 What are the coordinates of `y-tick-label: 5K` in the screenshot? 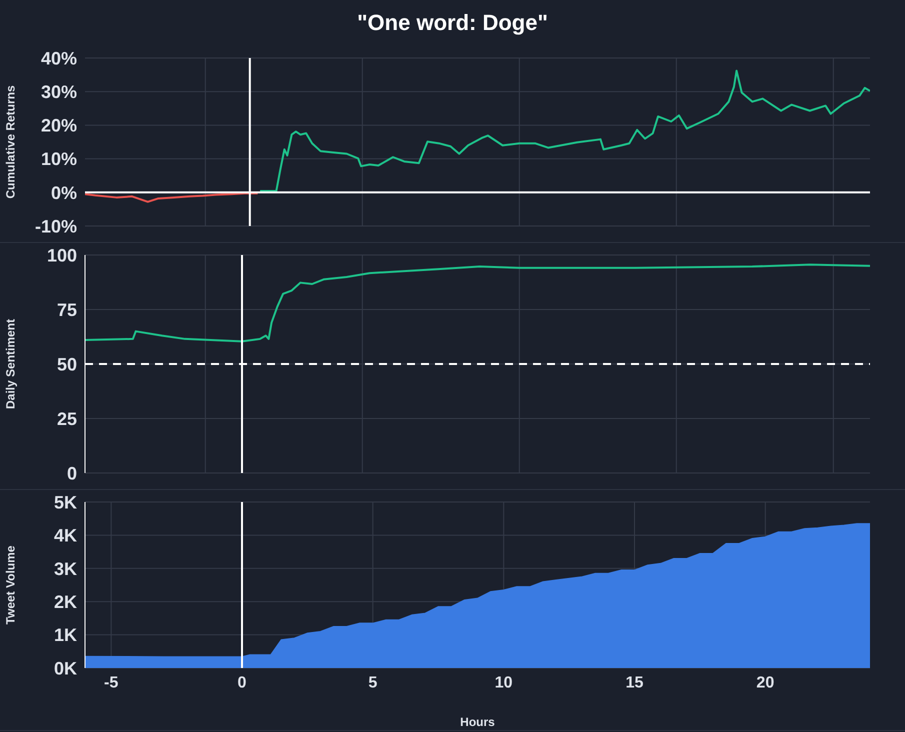 It's located at (65, 502).